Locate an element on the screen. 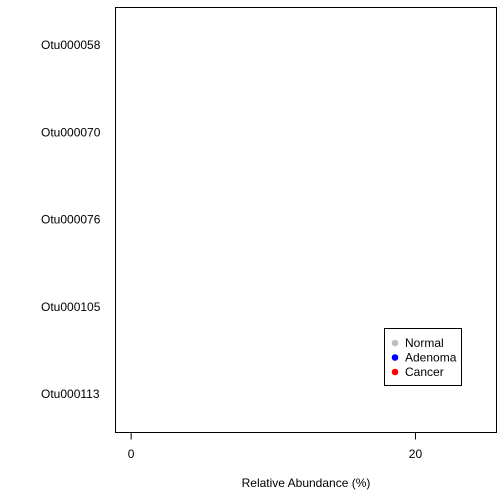 This screenshot has width=504, height=504. y-tick-label: Otu000076 is located at coordinates (71, 220).